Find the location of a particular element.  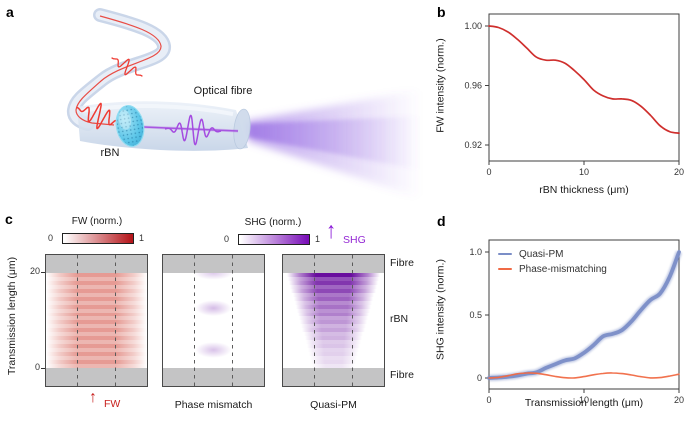

phase-mismatch-region is located at coordinates (213, 320).